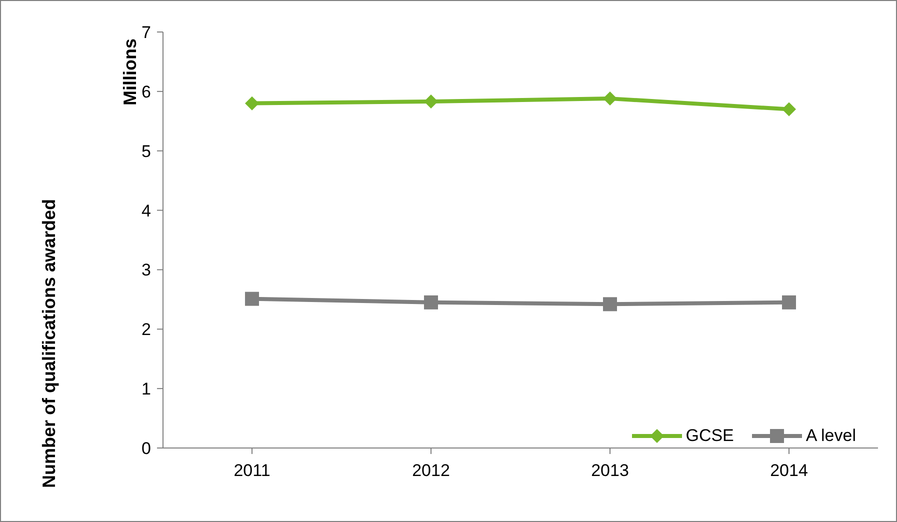  What do you see at coordinates (146, 210) in the screenshot?
I see `y-tick-label: 4` at bounding box center [146, 210].